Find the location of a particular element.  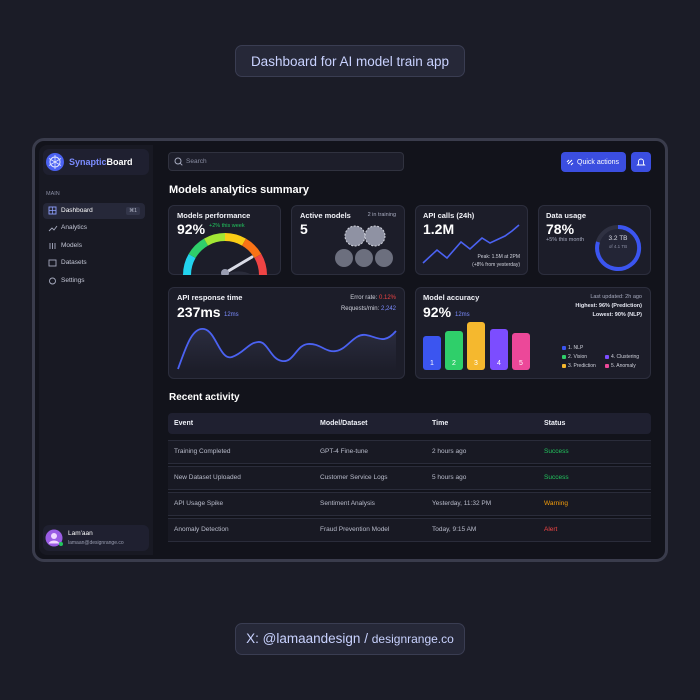

table-cell: Success is located at coordinates (556, 477).